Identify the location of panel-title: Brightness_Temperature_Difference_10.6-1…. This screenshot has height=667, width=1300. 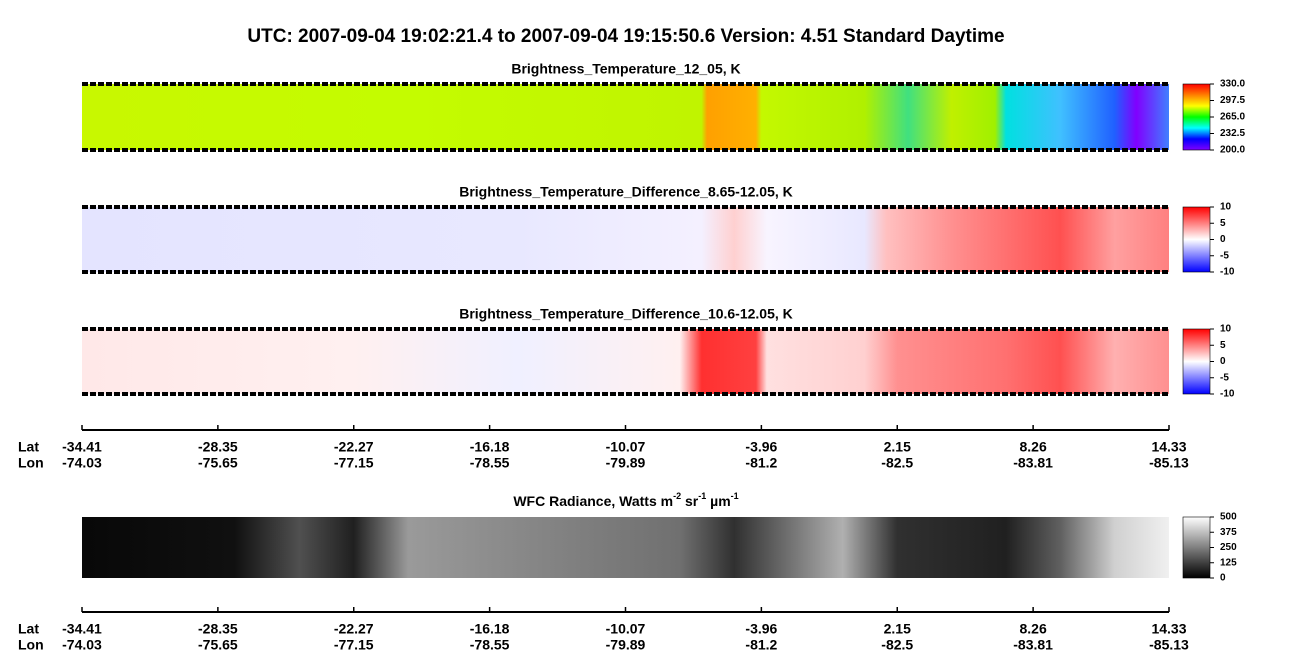
(626, 314).